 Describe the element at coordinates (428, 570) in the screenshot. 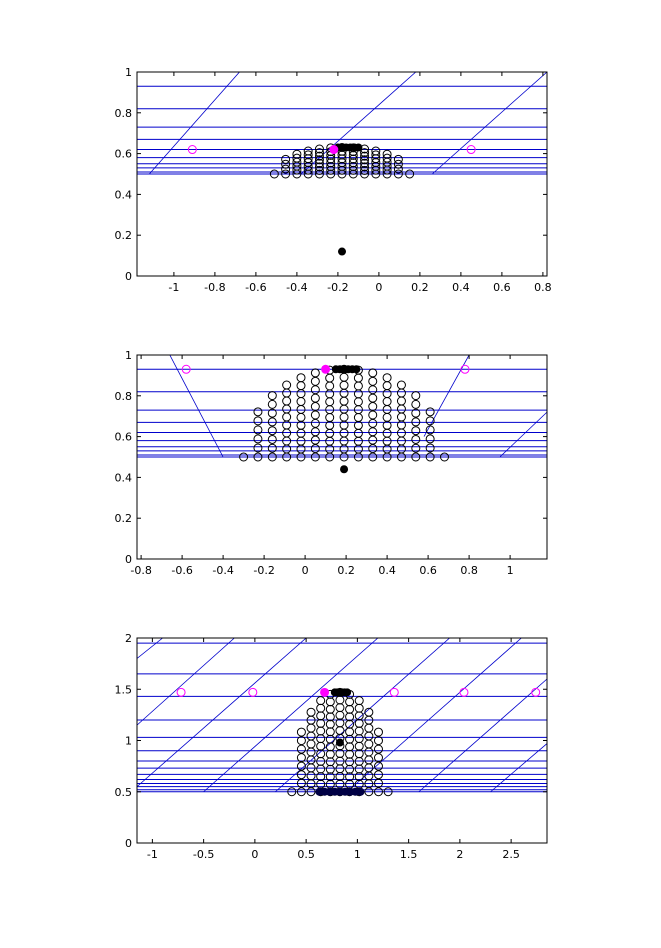

I see `x-tick-label: 0.6` at that location.